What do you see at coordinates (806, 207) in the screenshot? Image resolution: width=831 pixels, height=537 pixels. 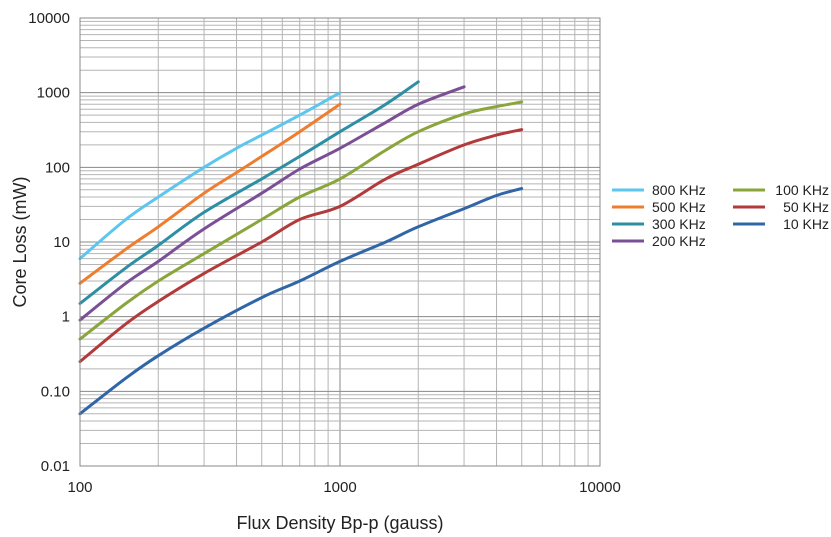 I see `legend-label: 50 KHz` at bounding box center [806, 207].